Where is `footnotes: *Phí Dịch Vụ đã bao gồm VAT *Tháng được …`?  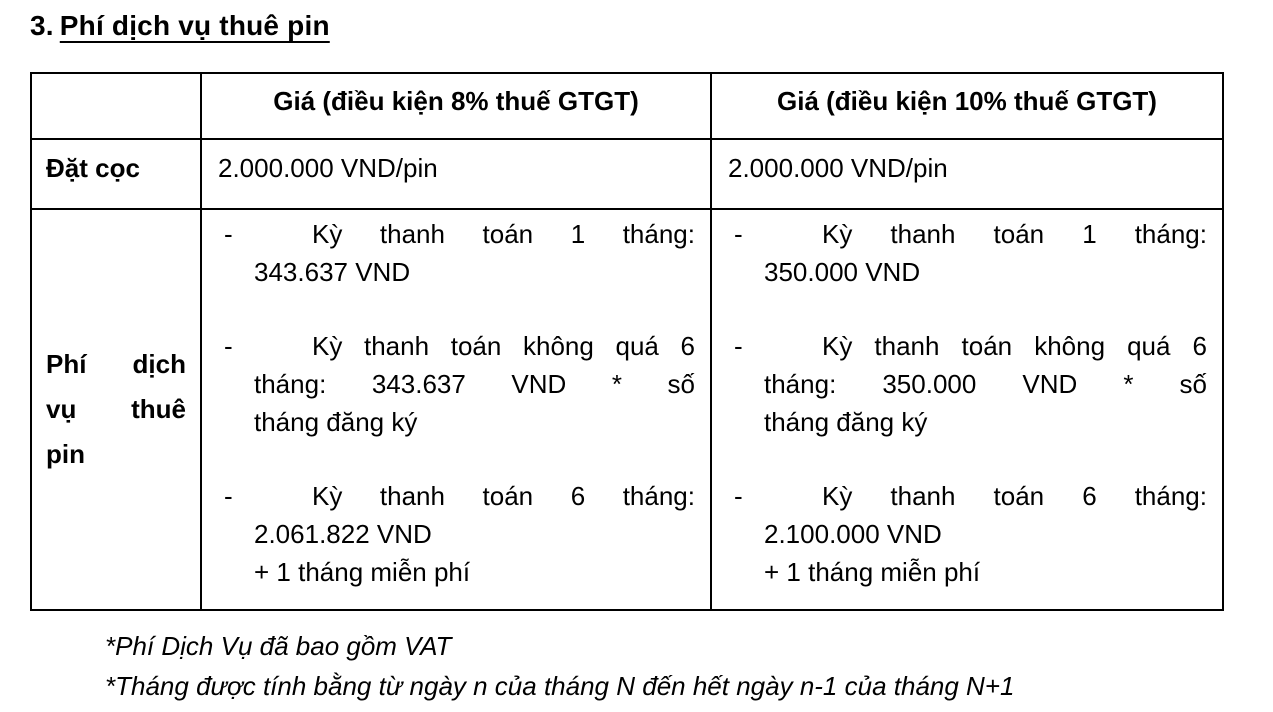 footnotes: *Phí Dịch Vụ đã bao gồm VAT *Tháng được … is located at coordinates (559, 666).